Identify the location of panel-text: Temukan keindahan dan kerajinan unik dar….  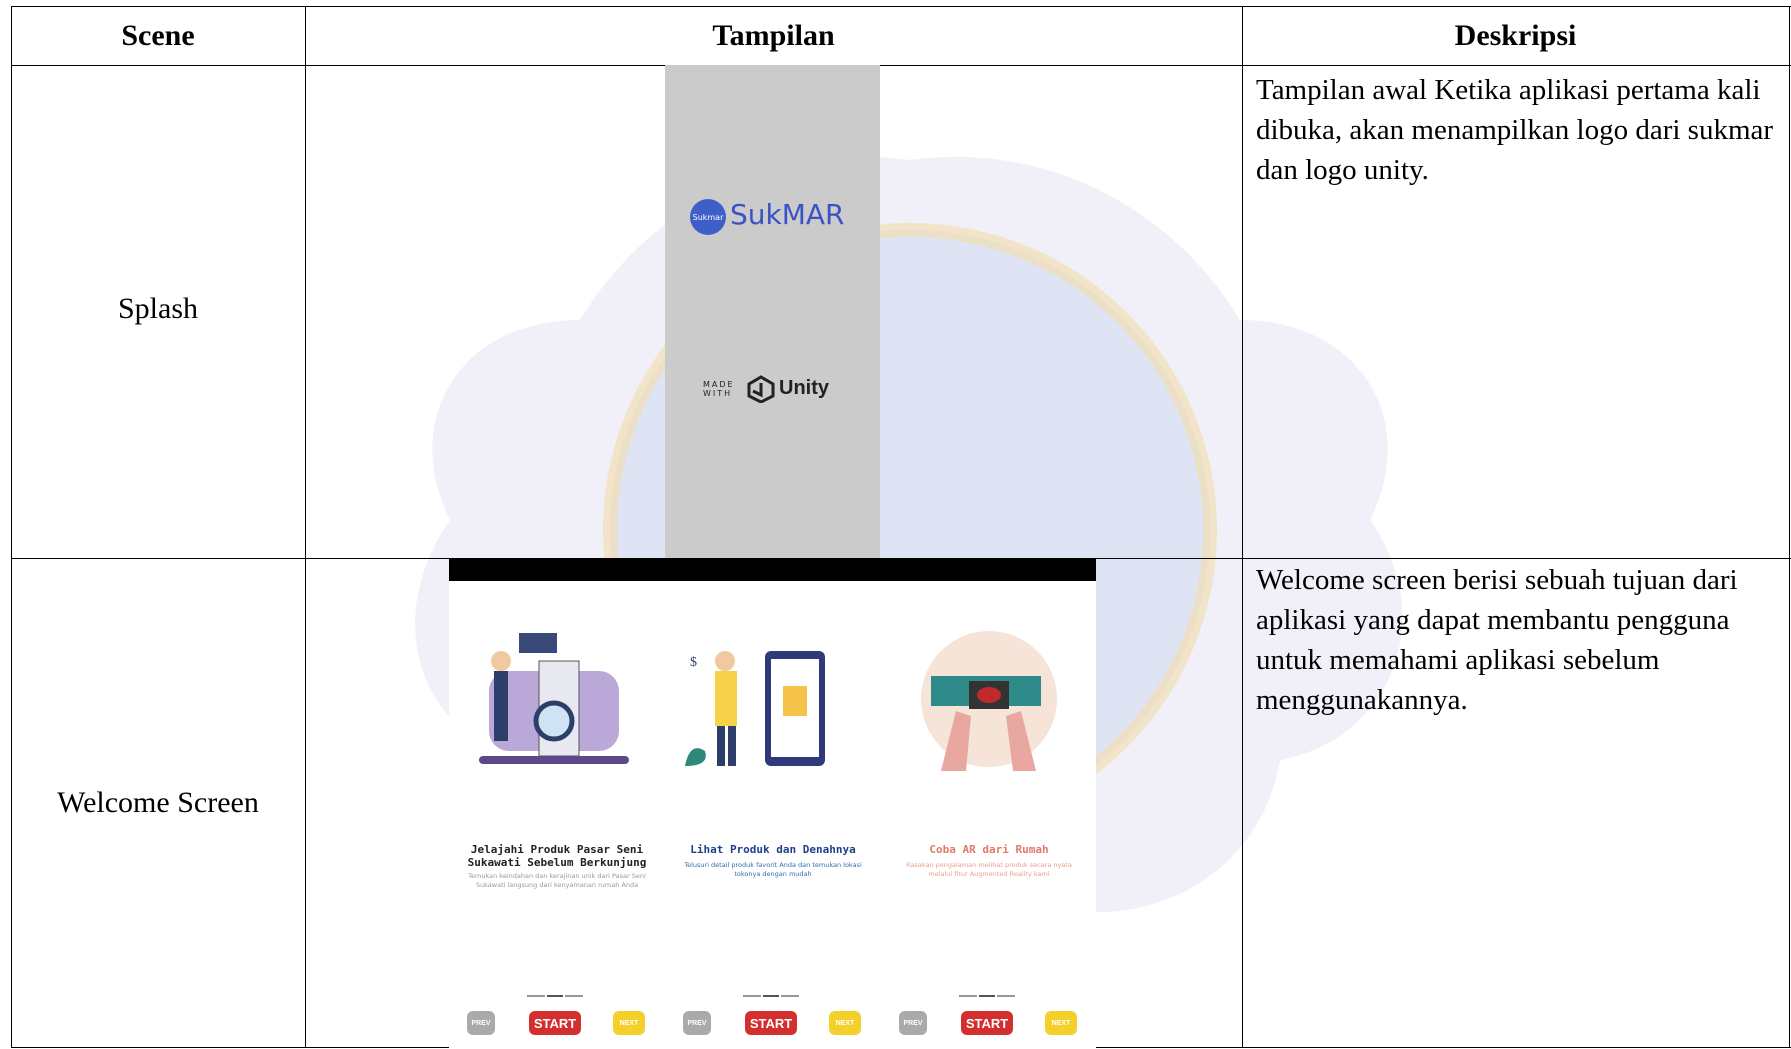
(557, 880).